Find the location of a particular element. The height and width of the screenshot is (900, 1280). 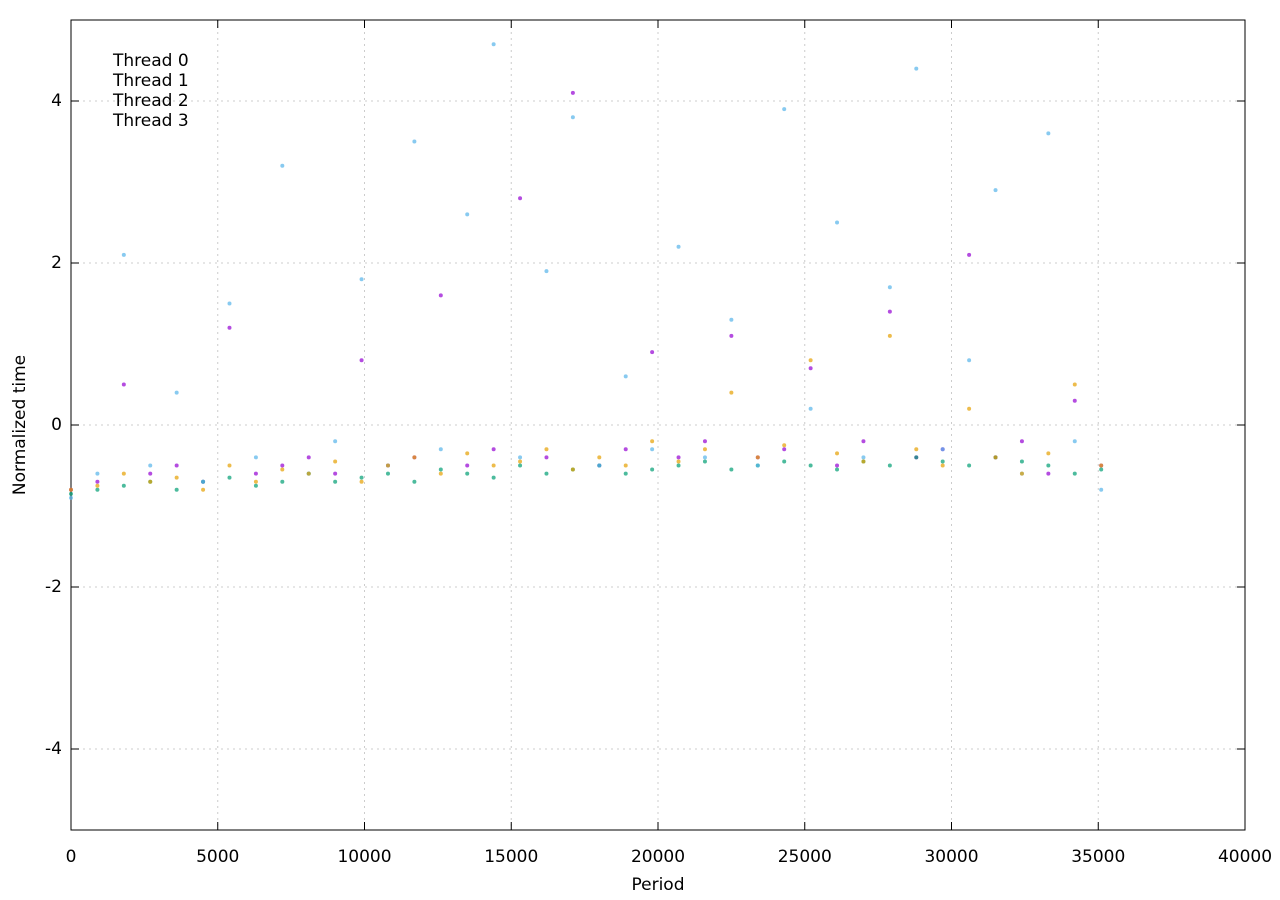

y-tick-label: -2 is located at coordinates (53, 587).